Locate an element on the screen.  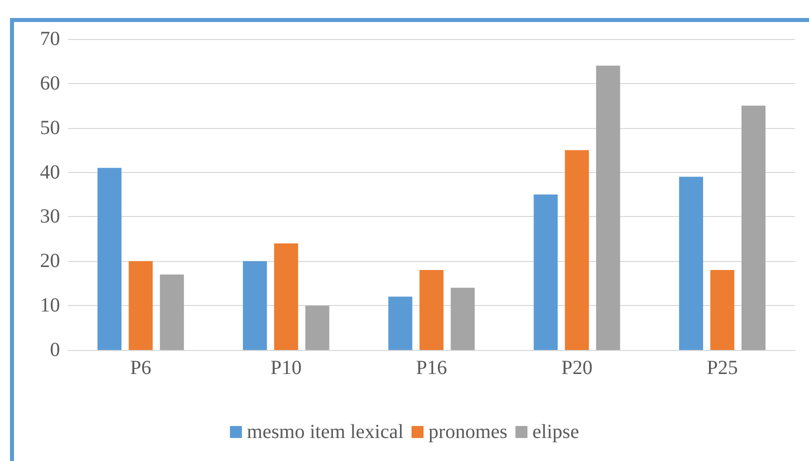
legend-label: pronomes is located at coordinates (468, 432).